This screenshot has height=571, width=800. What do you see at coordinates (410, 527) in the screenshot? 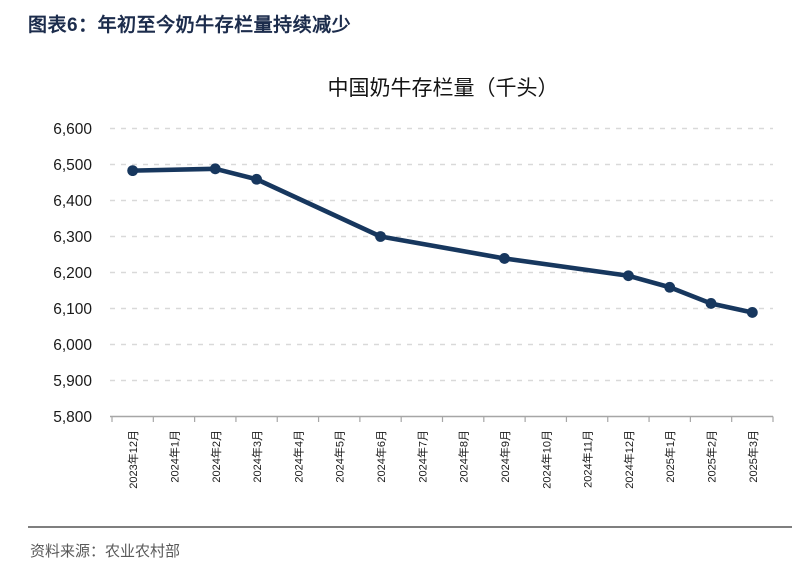
I see `footer-divider` at bounding box center [410, 527].